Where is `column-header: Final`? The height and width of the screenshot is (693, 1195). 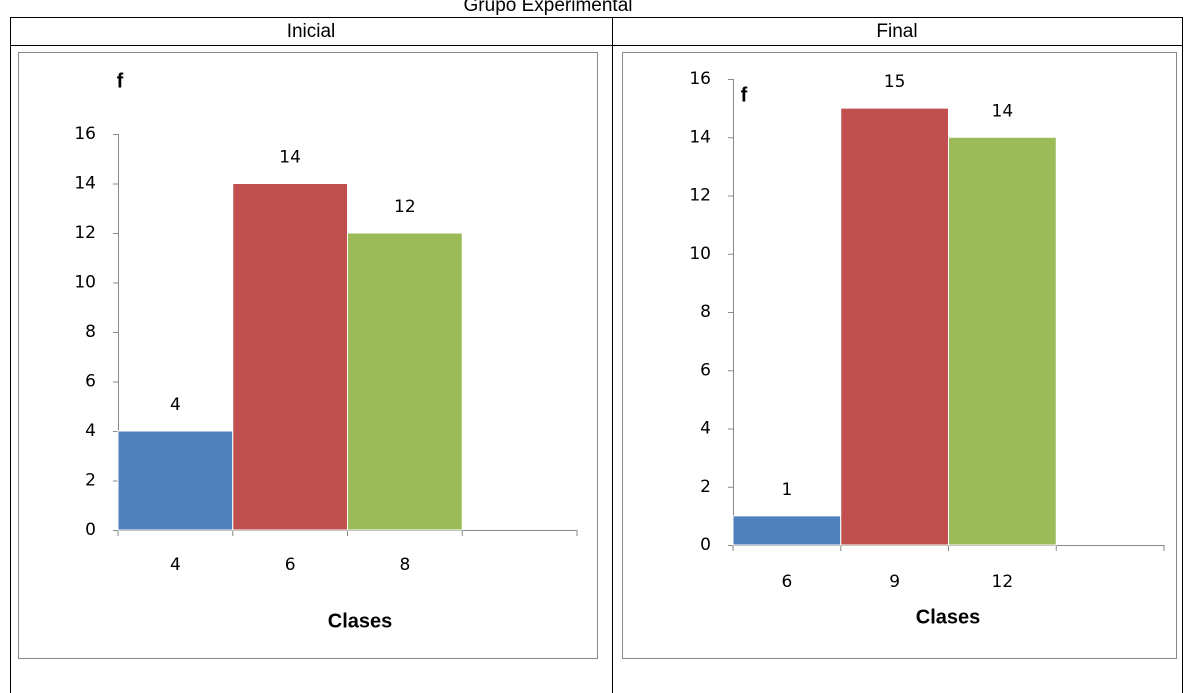 column-header: Final is located at coordinates (896, 31).